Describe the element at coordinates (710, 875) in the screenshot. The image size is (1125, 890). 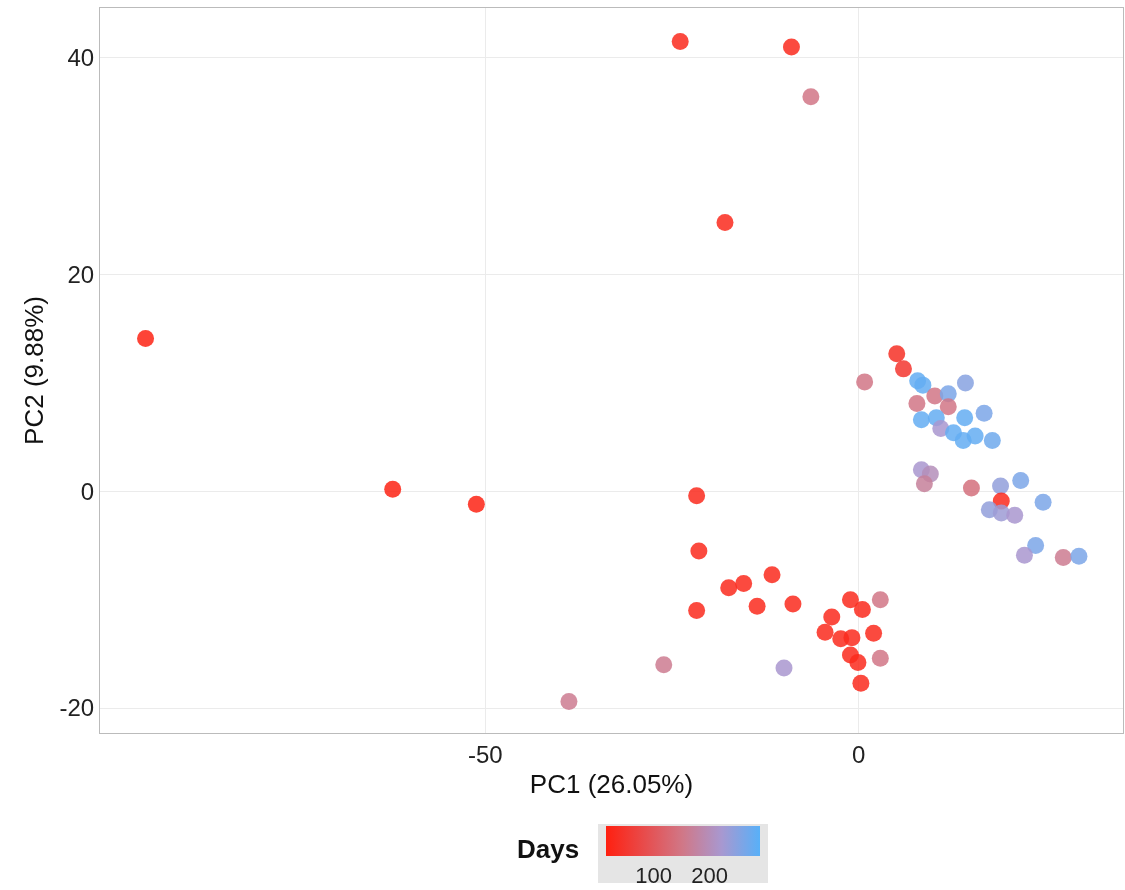
I see `color-bar-label: 200` at that location.